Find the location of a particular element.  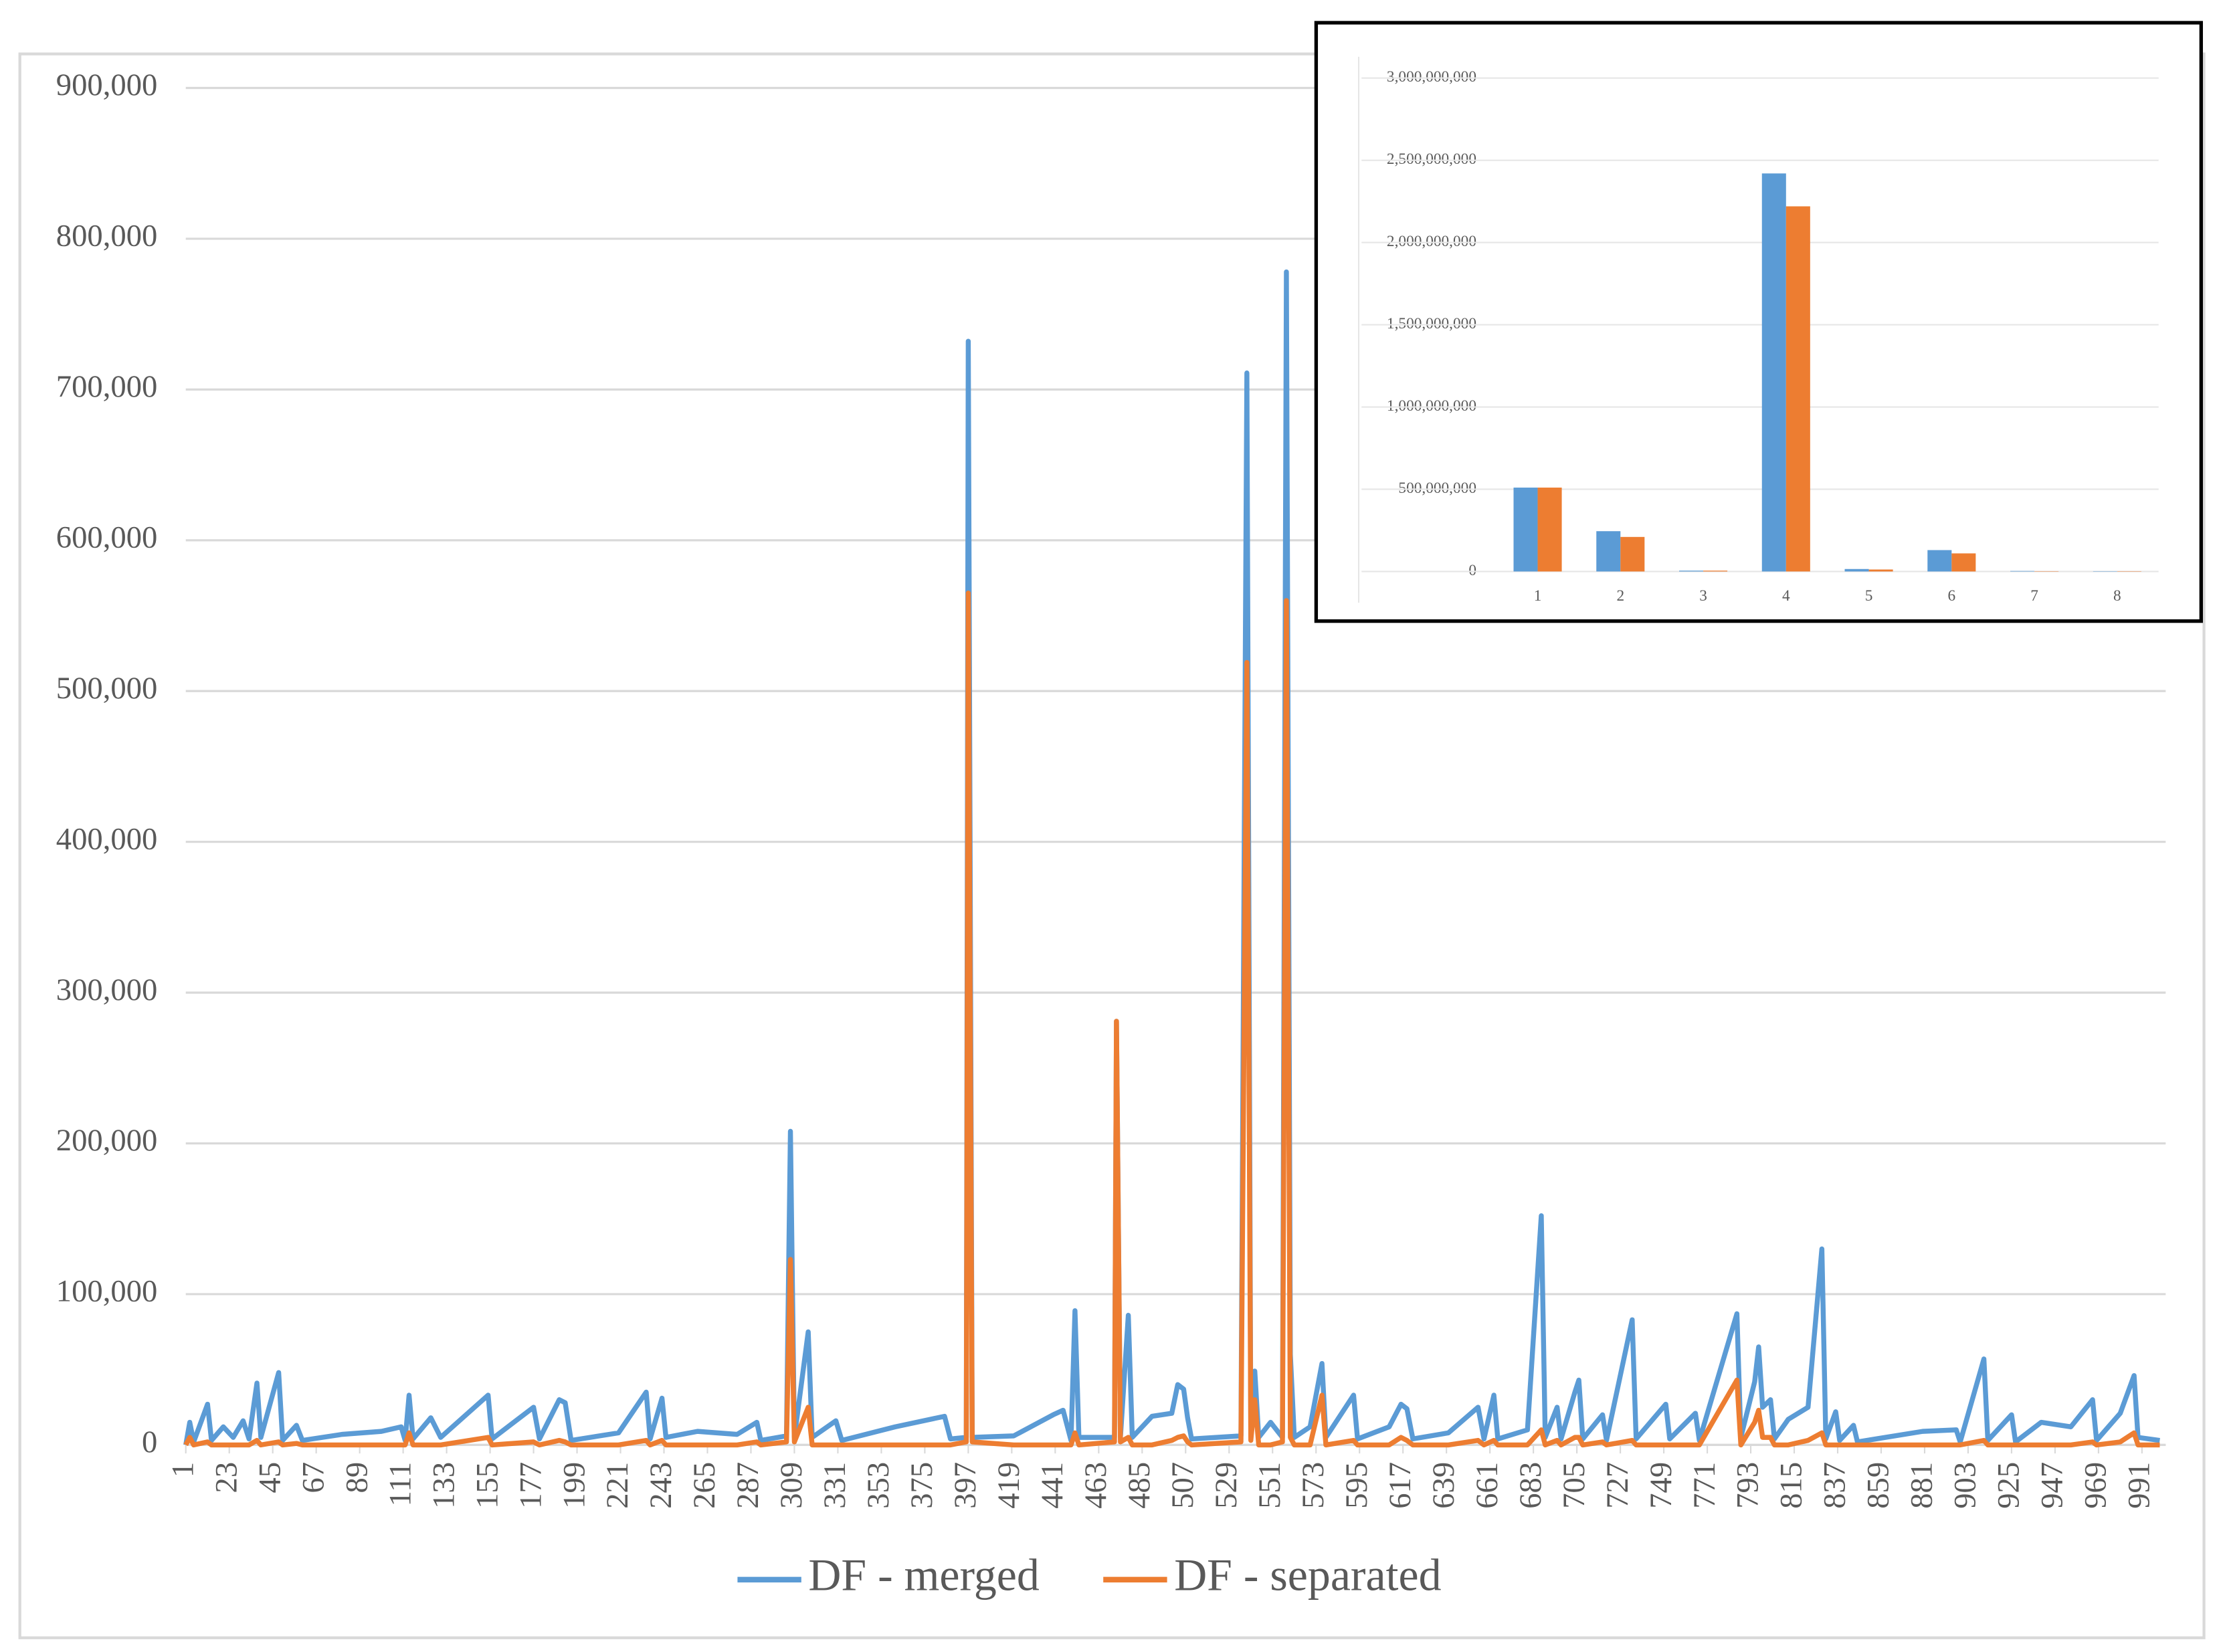

x-tick-label: 45 is located at coordinates (269, 1477).